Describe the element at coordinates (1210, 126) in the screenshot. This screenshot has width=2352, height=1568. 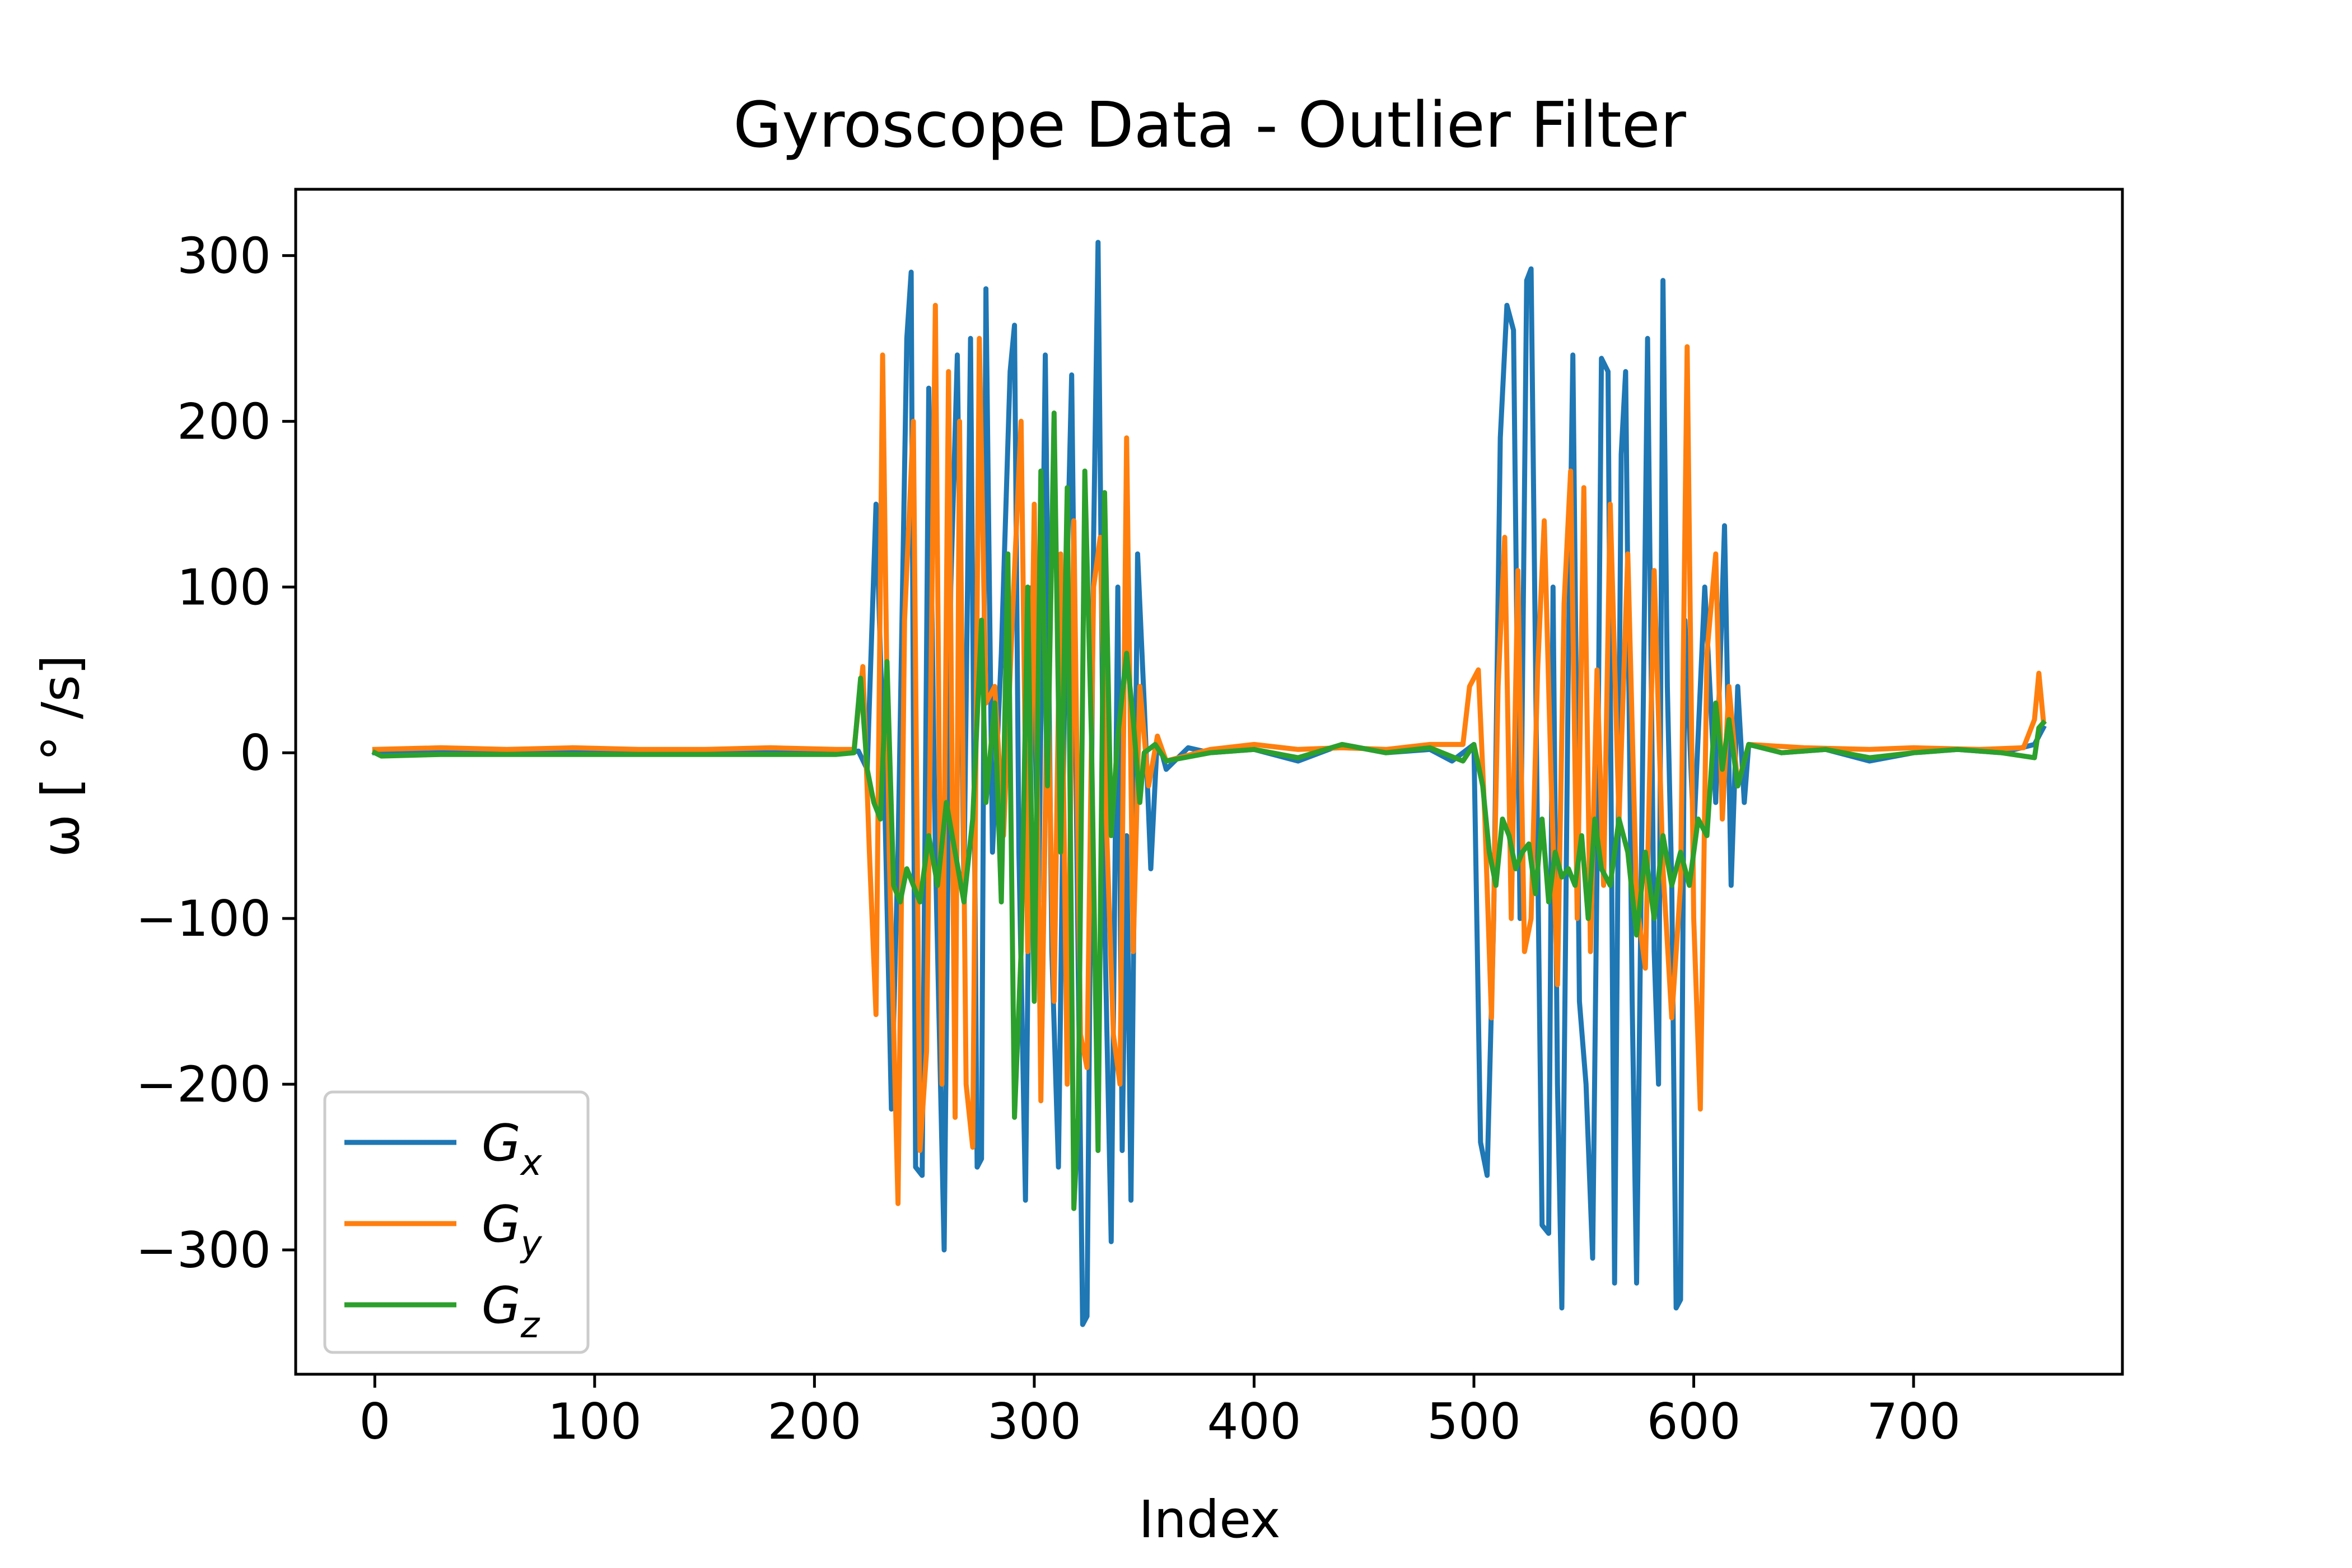
I see `chart-title: Gyroscope Data - Outlier Filter` at that location.